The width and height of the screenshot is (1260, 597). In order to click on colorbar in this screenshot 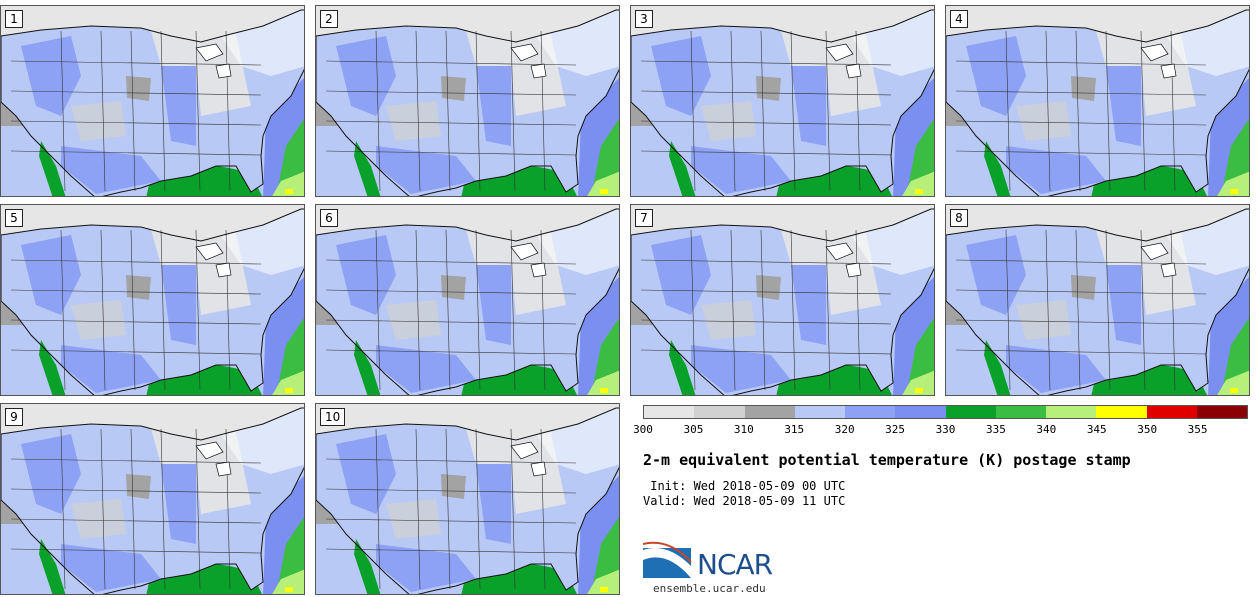, I will do `click(945, 412)`.